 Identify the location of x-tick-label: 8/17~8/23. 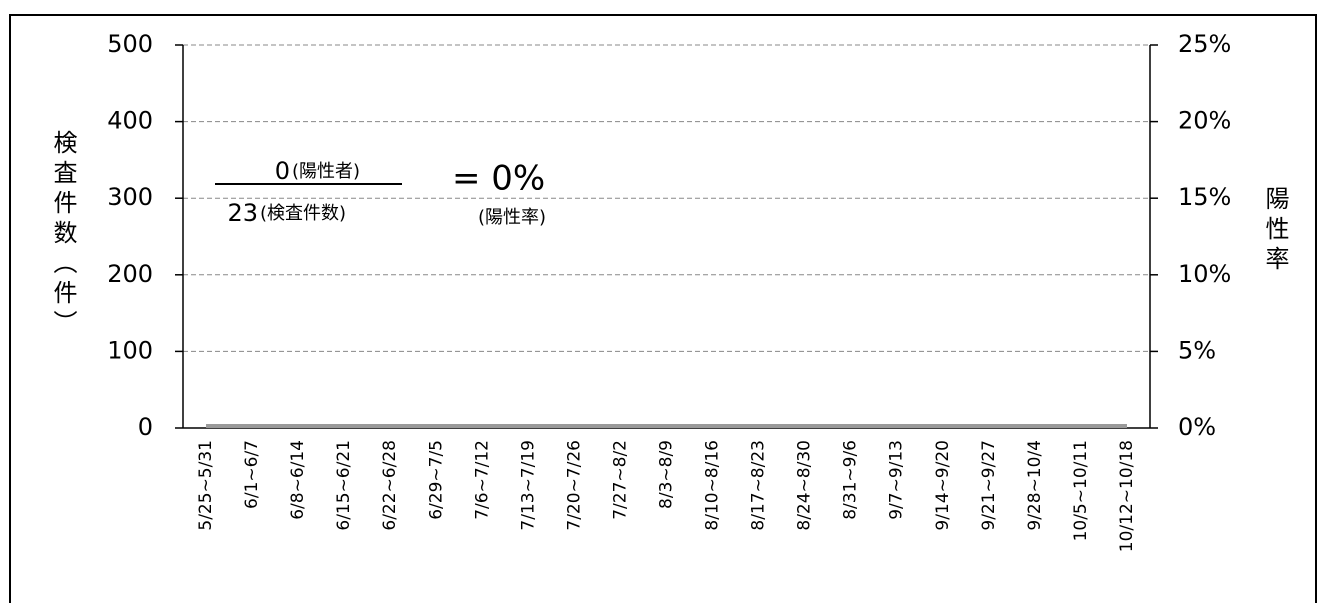
(759, 485).